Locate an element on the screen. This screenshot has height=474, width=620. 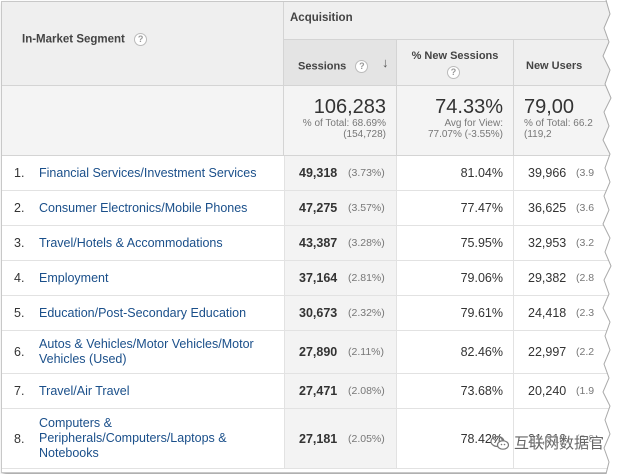
pct-new-total: 74.33% Avg for View: 77.07% (-3.55%) is located at coordinates (455, 121).